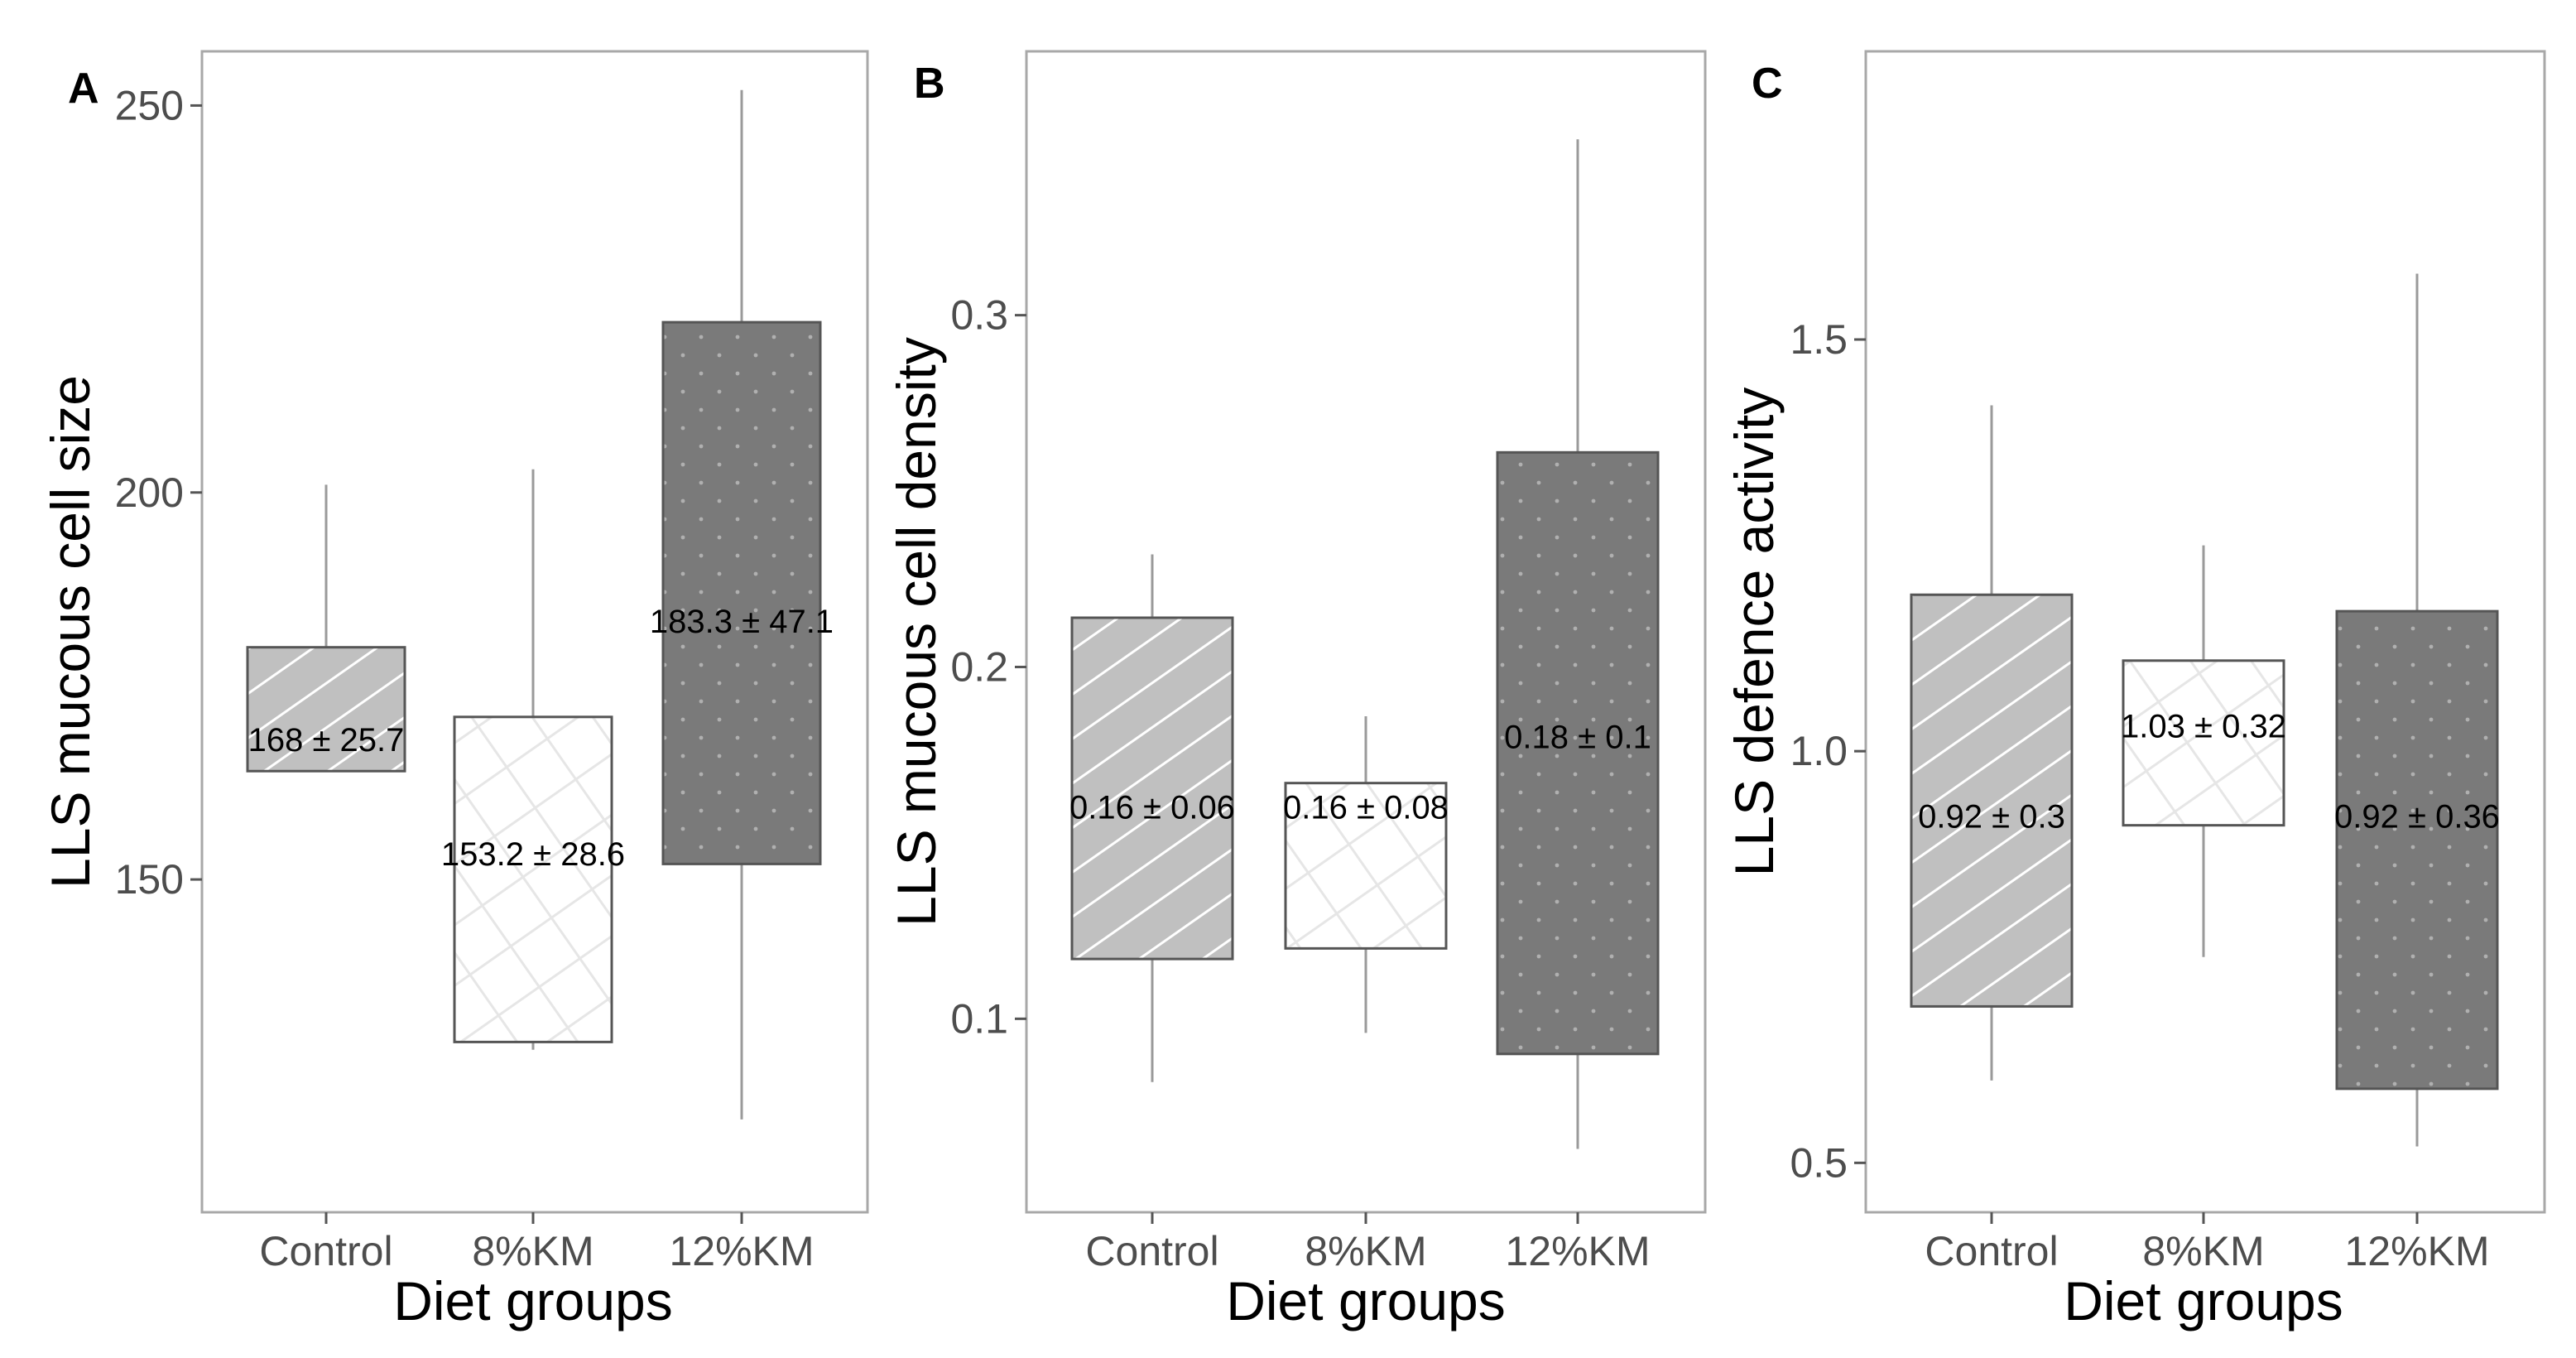 The width and height of the screenshot is (2576, 1358). Describe the element at coordinates (325, 1251) in the screenshot. I see `panel-a-xtick-label: Control` at that location.